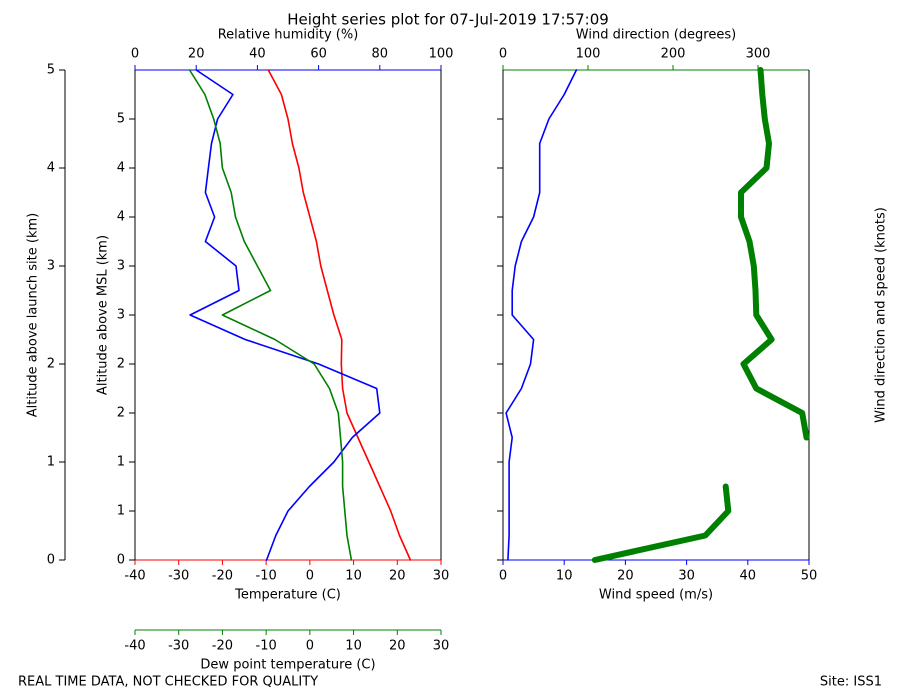 Image resolution: width=900 pixels, height=700 pixels. Describe the element at coordinates (673, 54) in the screenshot. I see `x2-tick-label: 200` at that location.